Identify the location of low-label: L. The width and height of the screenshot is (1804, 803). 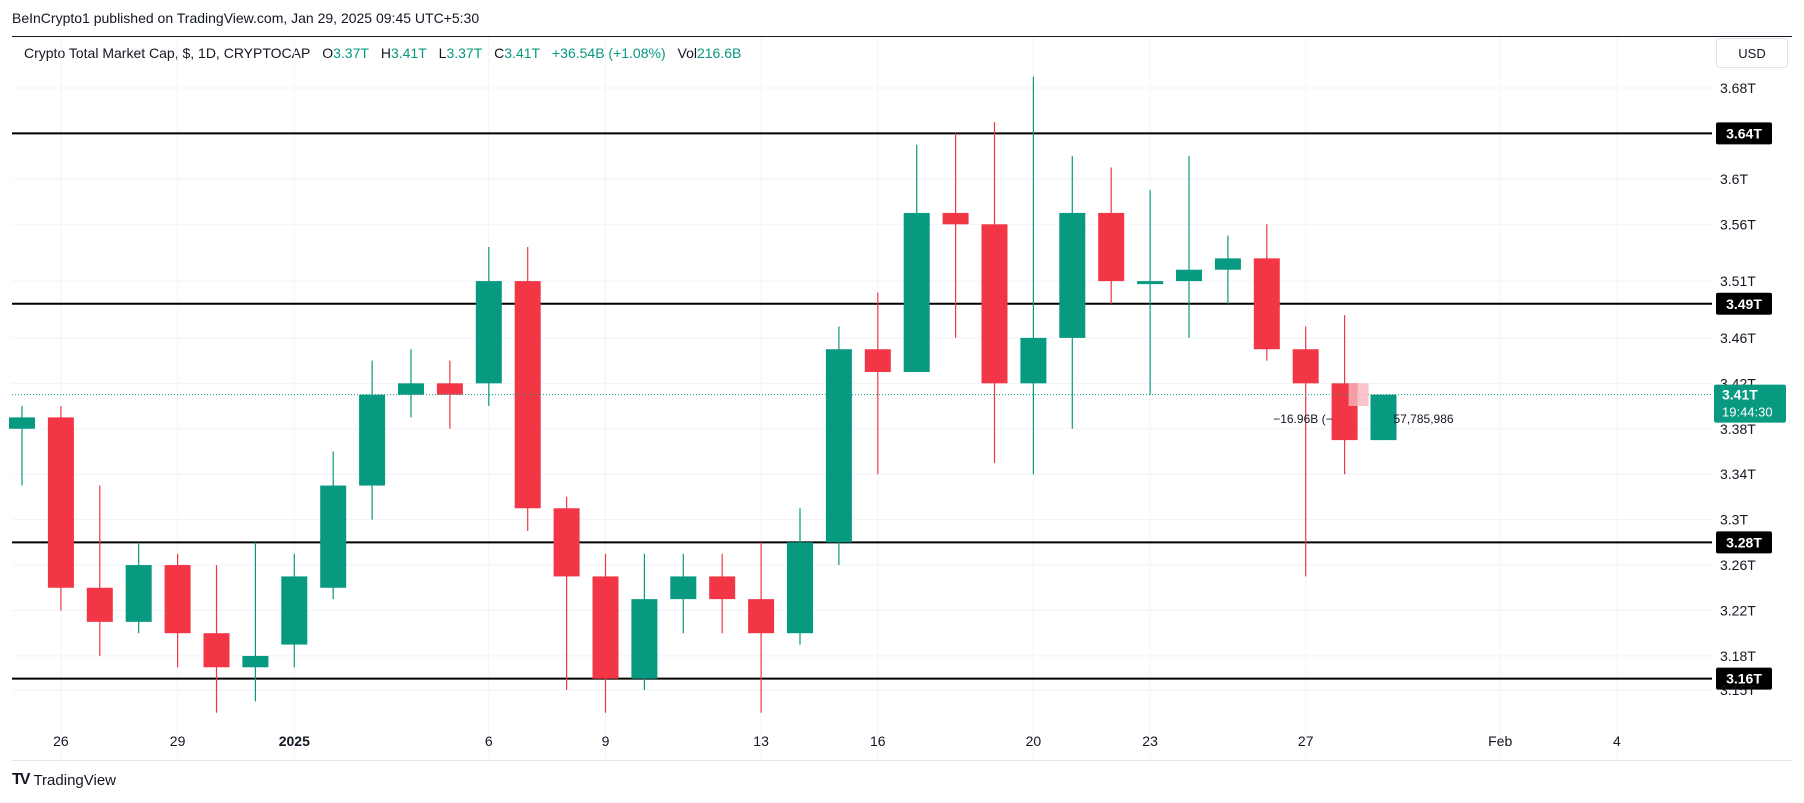
(442, 53).